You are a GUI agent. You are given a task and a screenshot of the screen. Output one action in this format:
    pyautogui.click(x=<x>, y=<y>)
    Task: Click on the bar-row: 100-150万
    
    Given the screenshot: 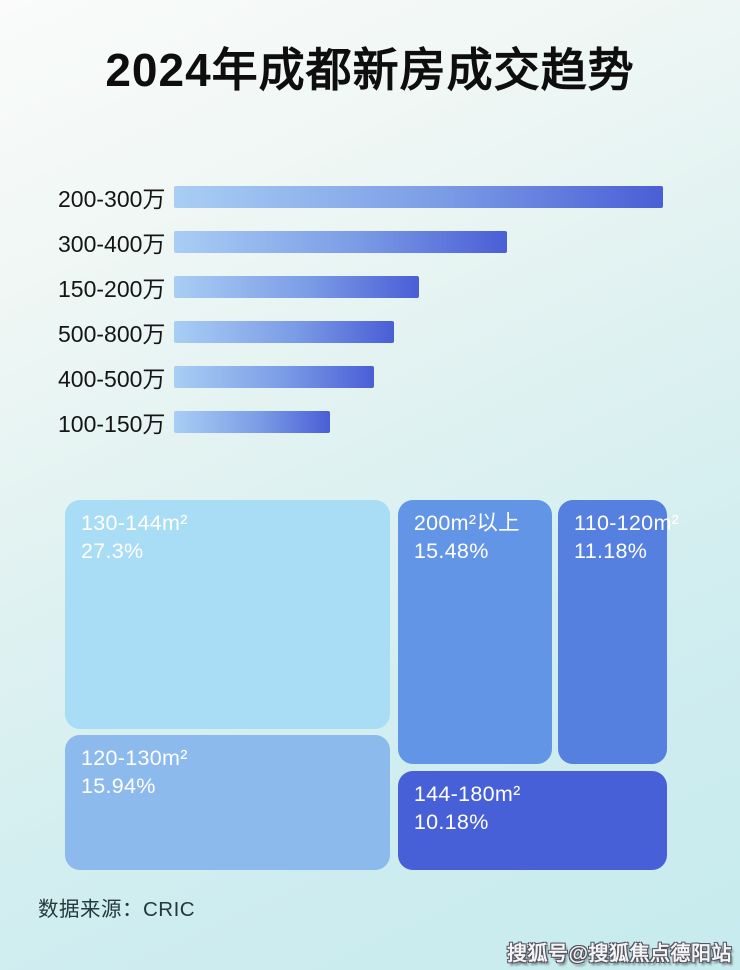 What is the action you would take?
    pyautogui.click(x=360, y=424)
    